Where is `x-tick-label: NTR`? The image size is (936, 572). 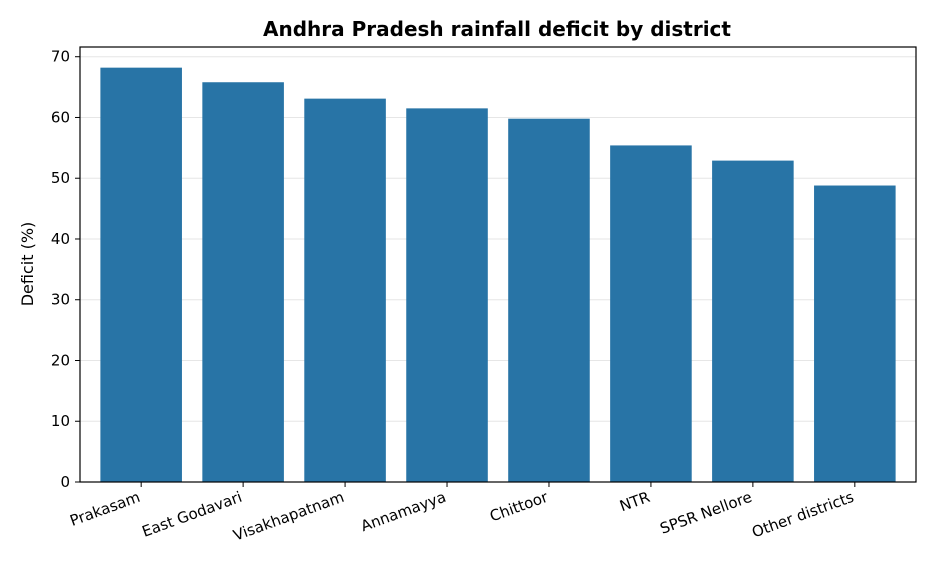 x-tick-label: NTR is located at coordinates (634, 501).